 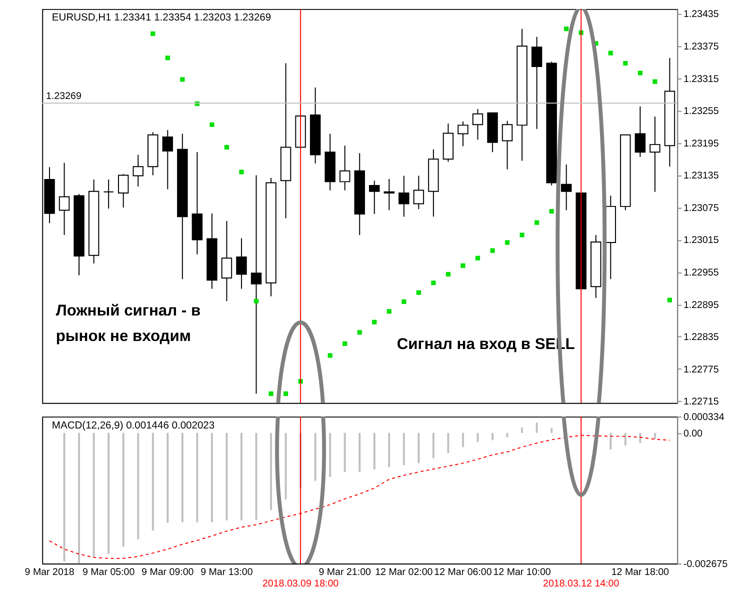 I want to click on x-tick-label: 9 Mar 09:00, so click(x=168, y=572).